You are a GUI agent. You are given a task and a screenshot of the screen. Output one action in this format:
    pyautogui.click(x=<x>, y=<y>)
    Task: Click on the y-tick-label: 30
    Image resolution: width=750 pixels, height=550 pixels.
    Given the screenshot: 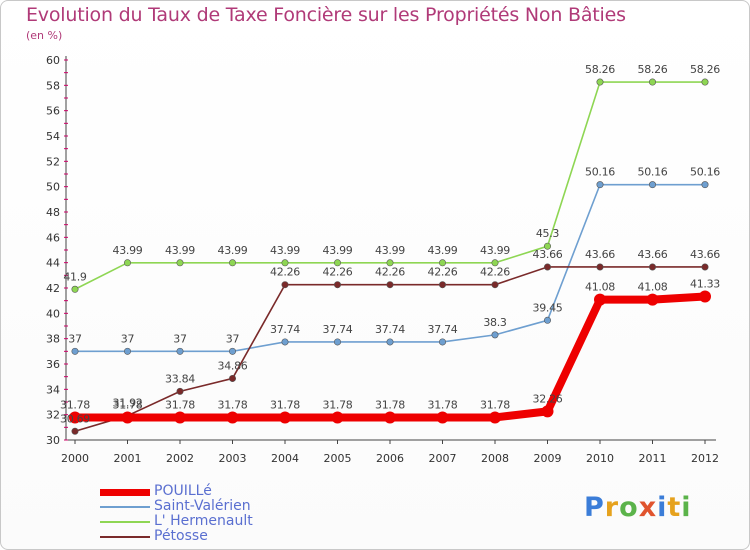 What is the action you would take?
    pyautogui.click(x=53, y=440)
    